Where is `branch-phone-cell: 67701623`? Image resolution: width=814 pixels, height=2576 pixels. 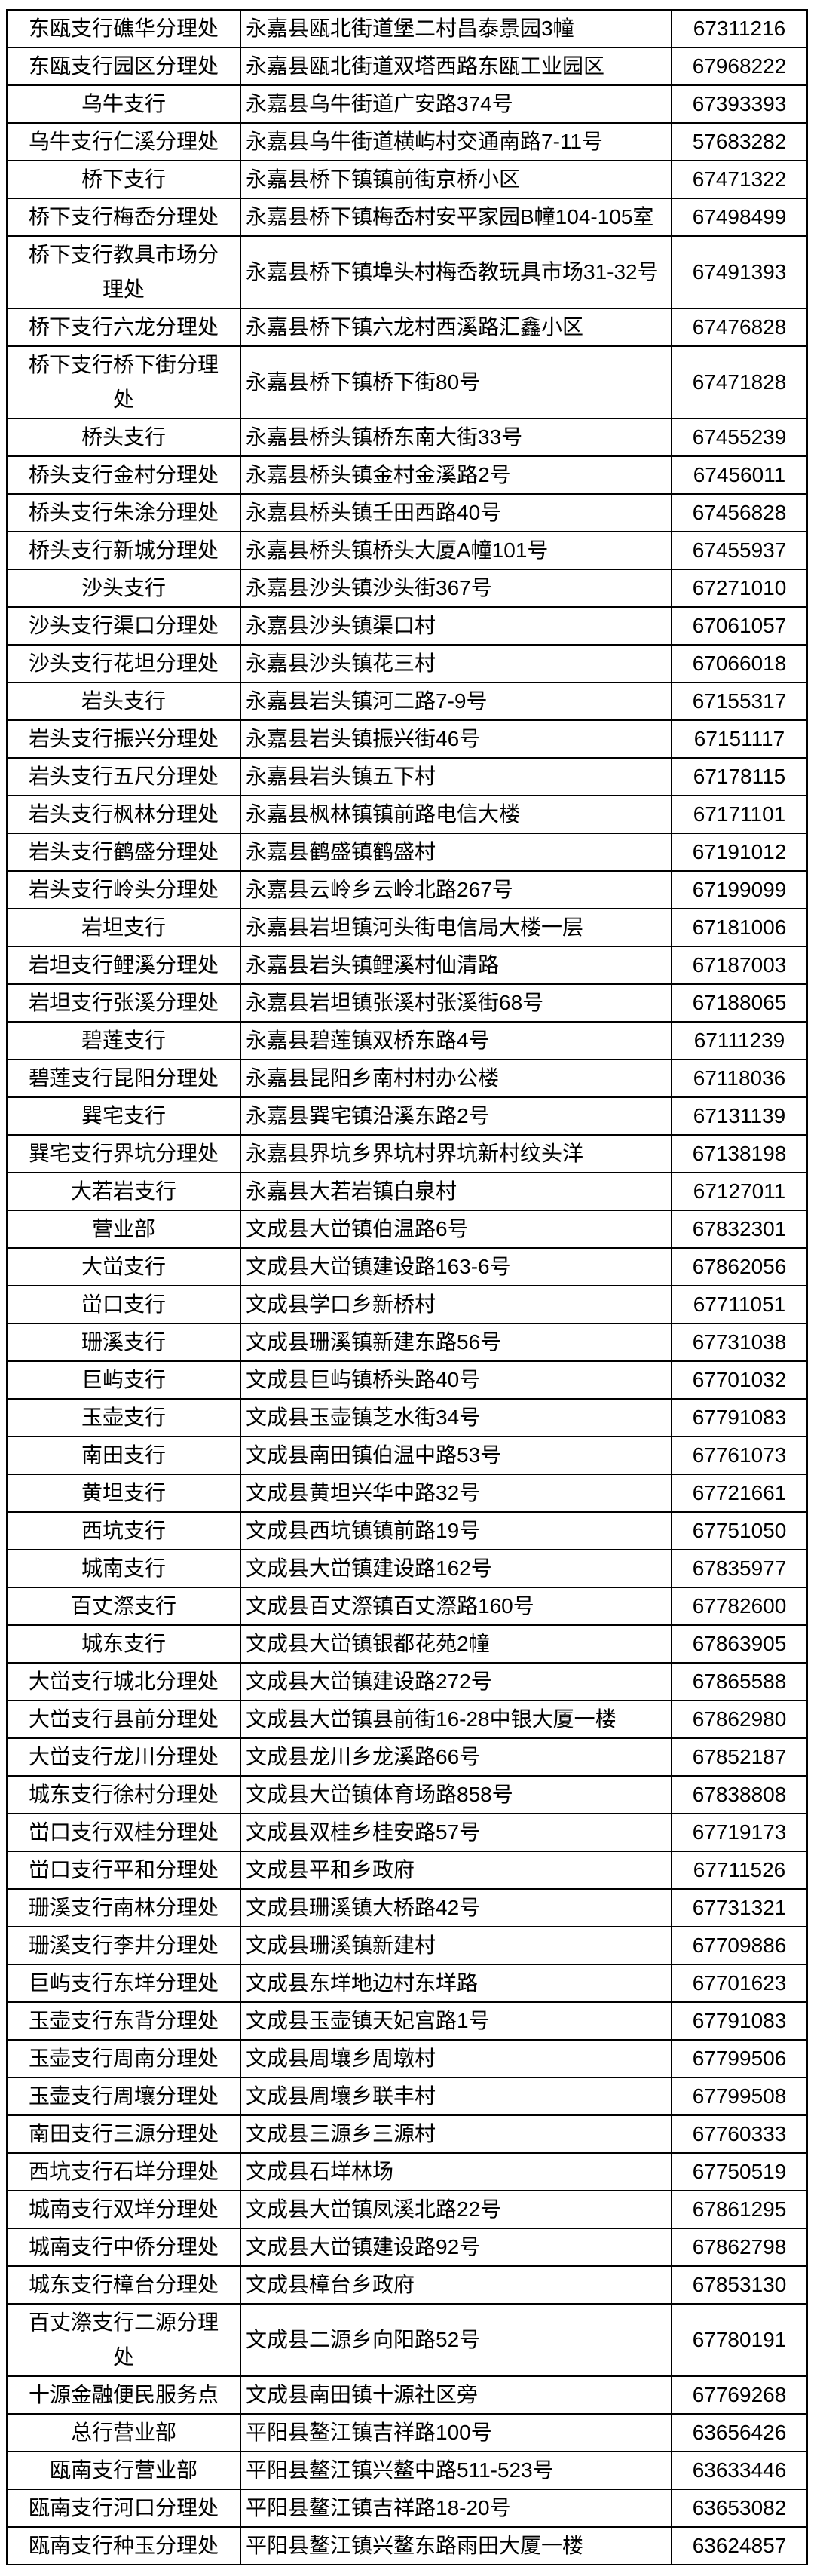
branch-phone-cell: 67701623 is located at coordinates (739, 1983).